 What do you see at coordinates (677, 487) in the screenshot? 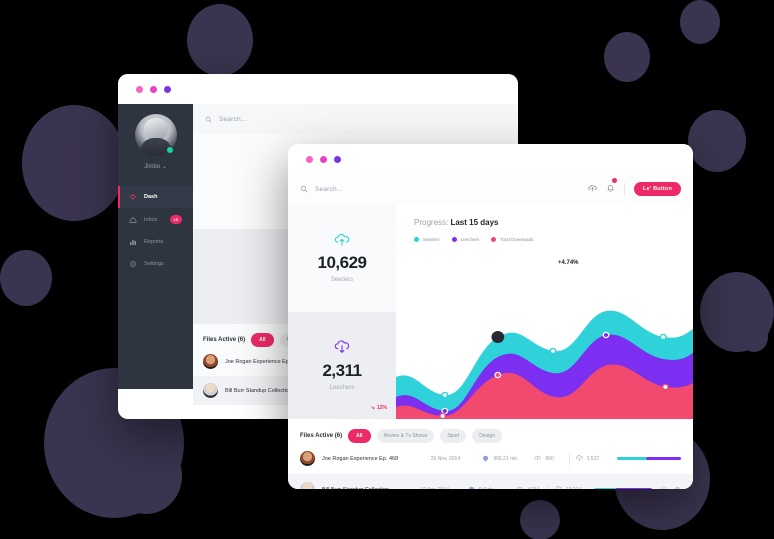
I see `trash-icon` at bounding box center [677, 487].